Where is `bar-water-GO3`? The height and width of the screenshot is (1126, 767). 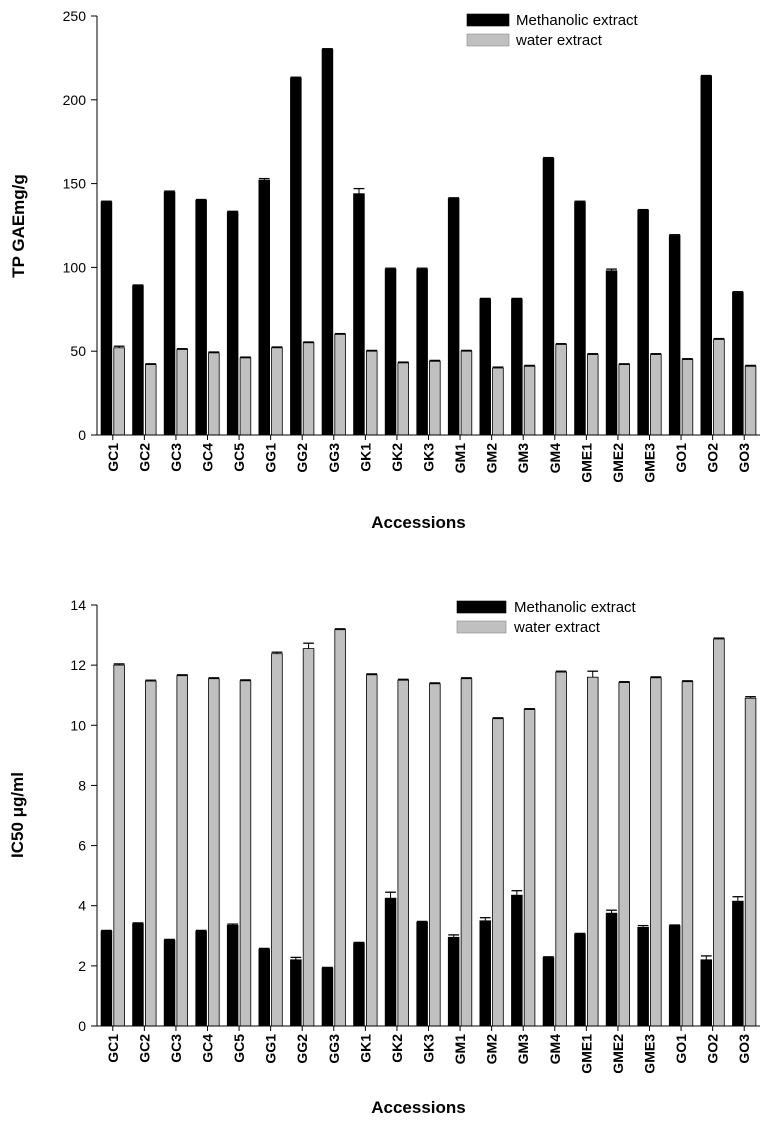
bar-water-GO3 is located at coordinates (750, 400).